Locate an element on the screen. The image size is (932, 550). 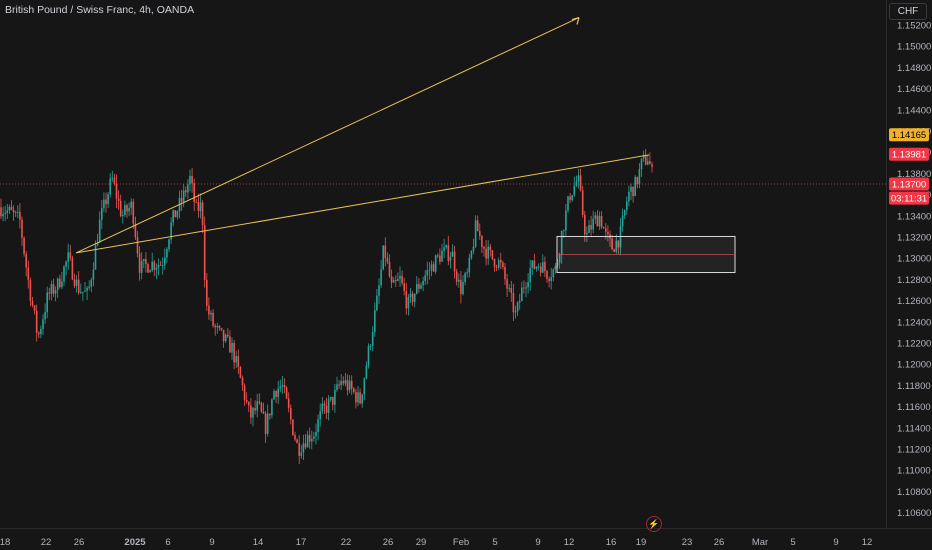
price-label-badge: 03:11:31 is located at coordinates (909, 198).